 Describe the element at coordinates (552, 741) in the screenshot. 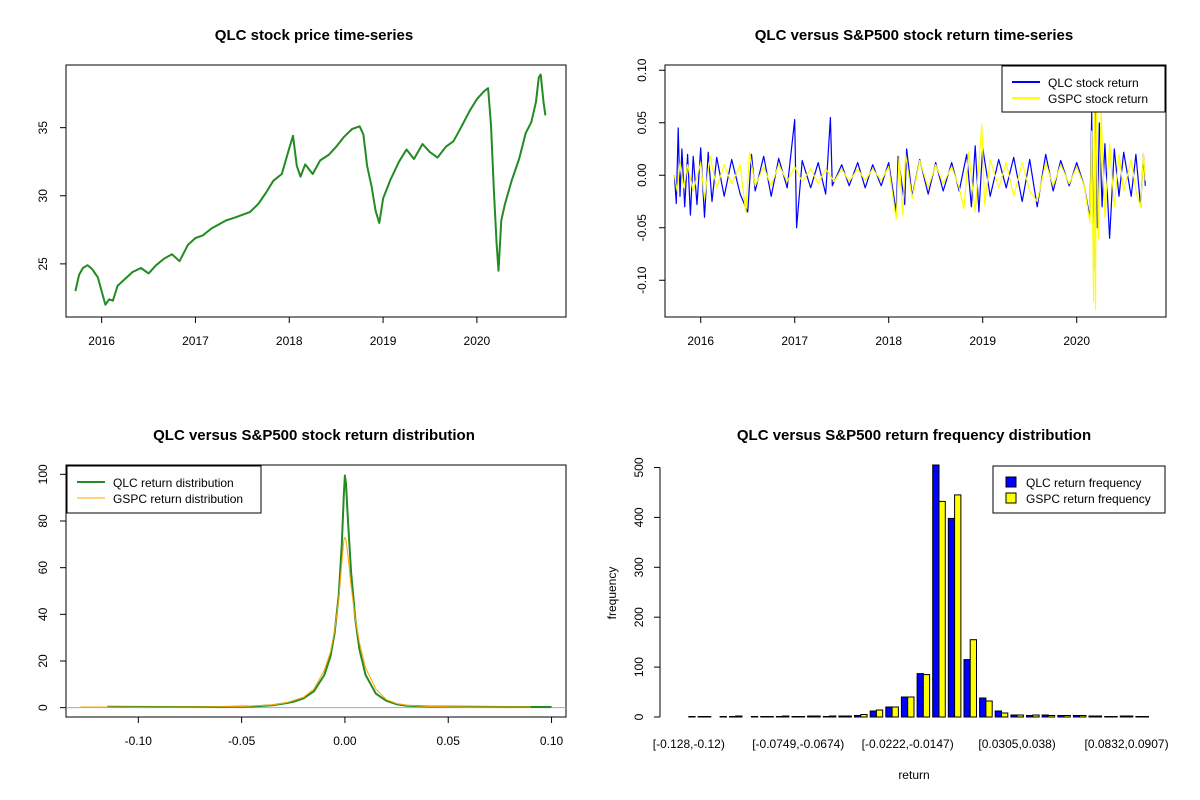

I see `x-tick-label: 0.10` at that location.